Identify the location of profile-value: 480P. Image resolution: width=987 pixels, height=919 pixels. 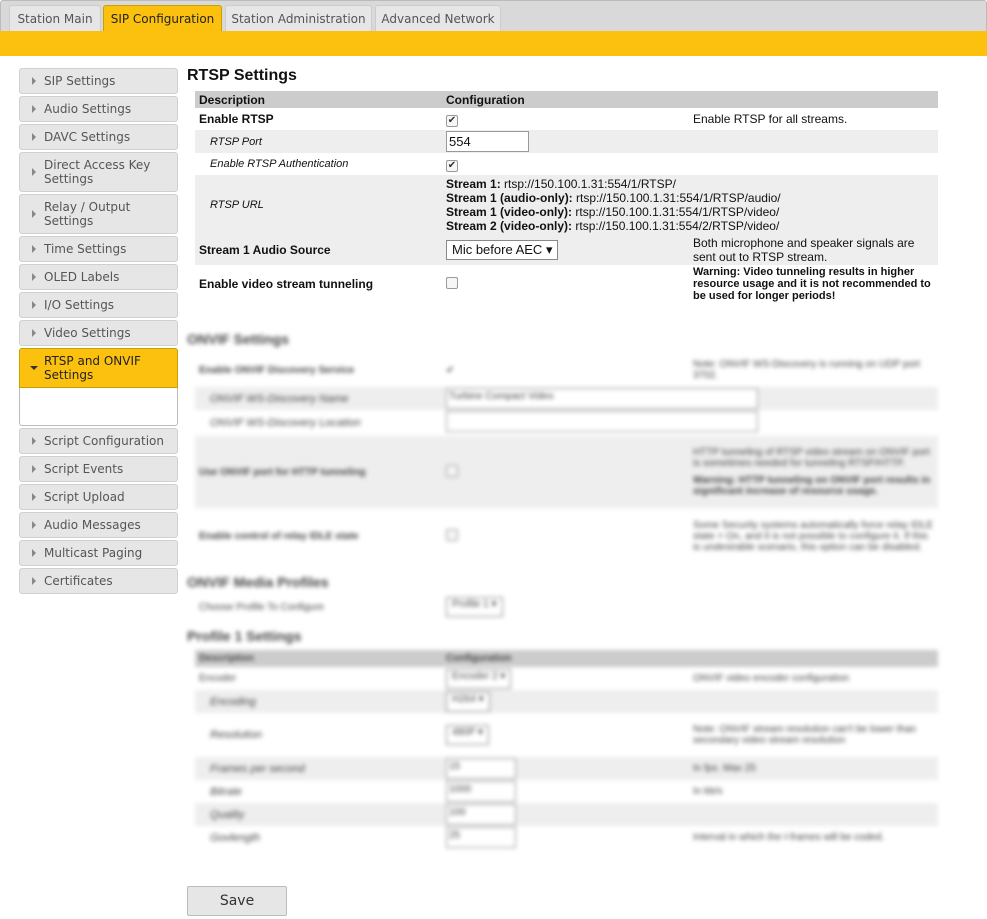
(464, 732).